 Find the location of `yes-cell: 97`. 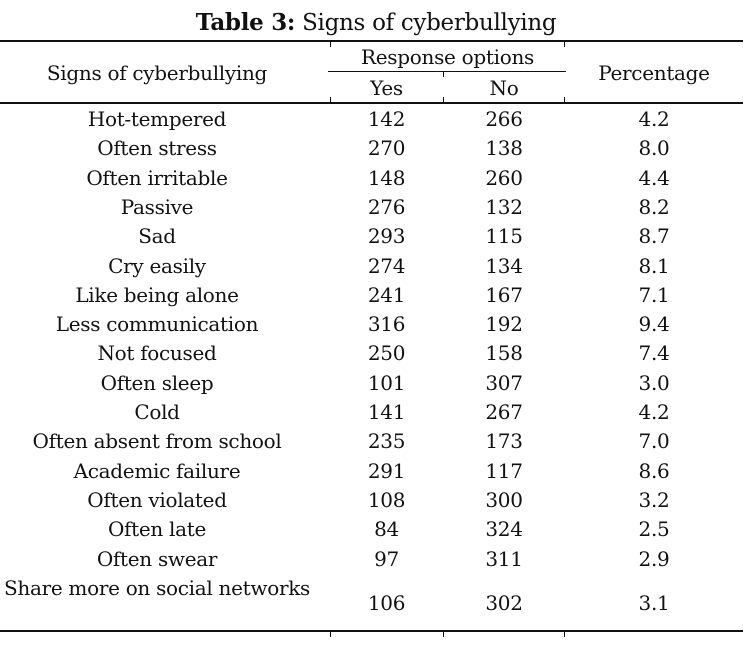

yes-cell: 97 is located at coordinates (386, 558).